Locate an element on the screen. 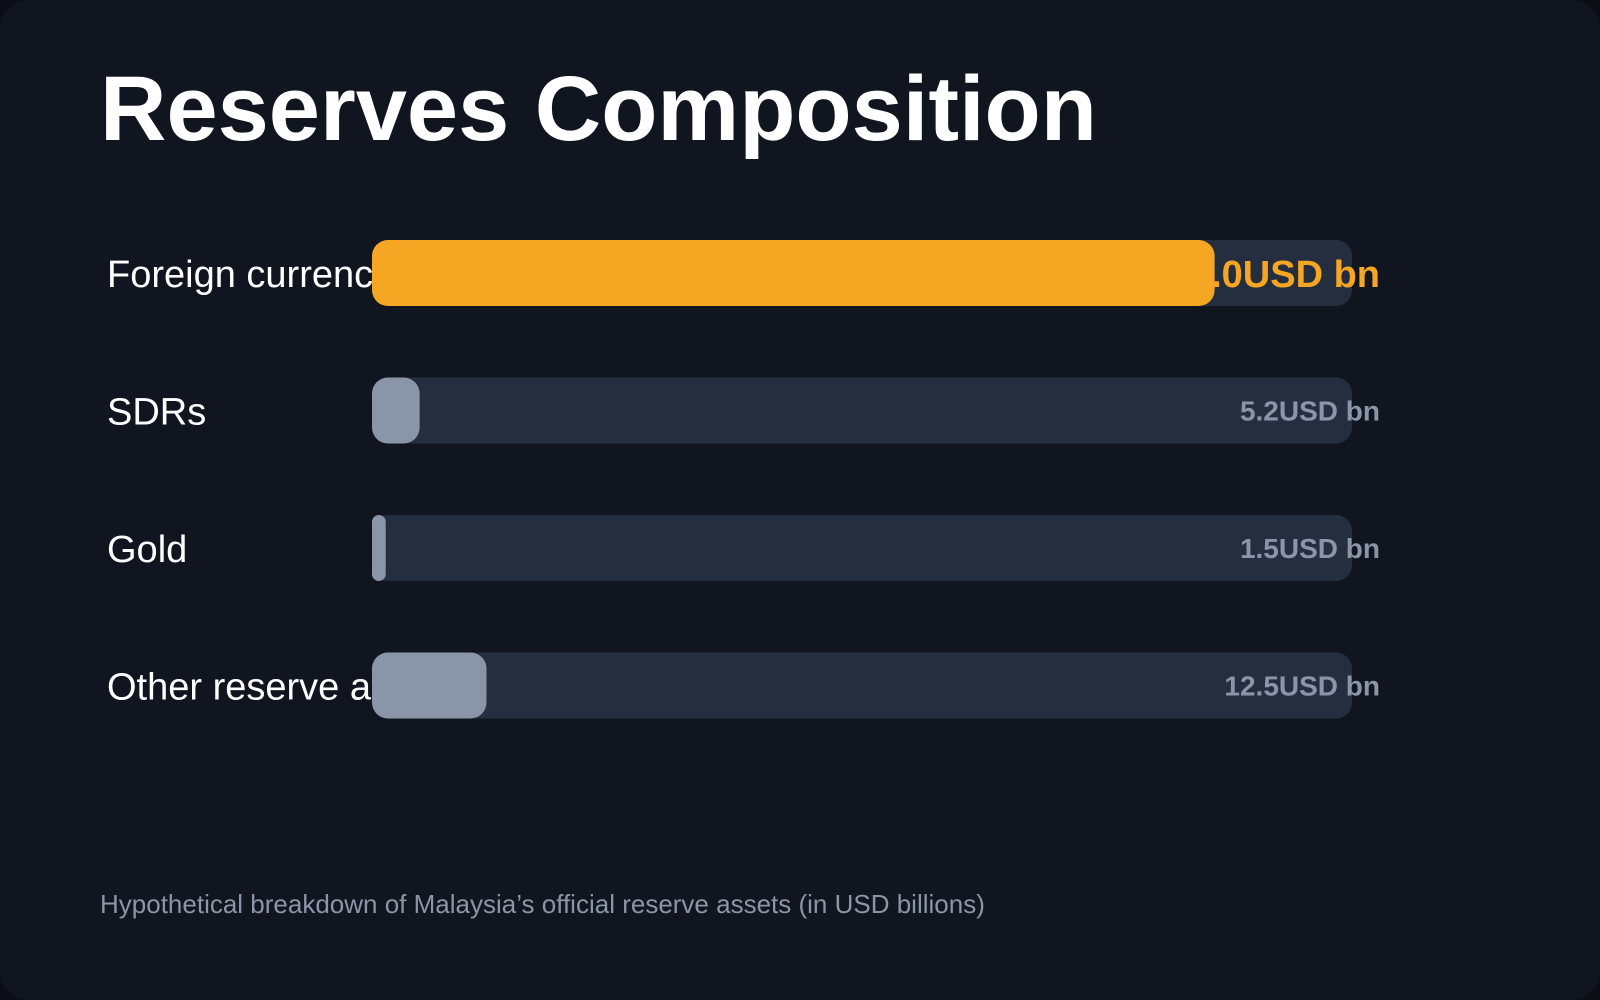 The width and height of the screenshot is (1600, 1000). value-label: 12.5USD bn is located at coordinates (1302, 686).